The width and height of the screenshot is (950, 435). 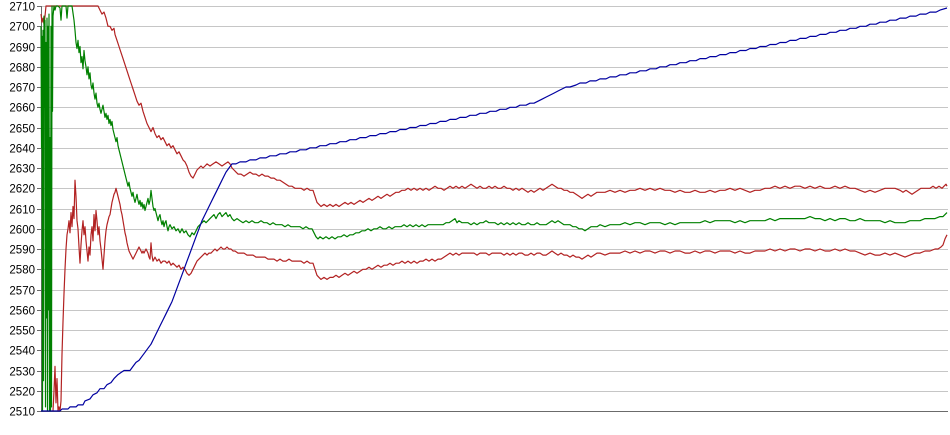 I want to click on y-axis-label: 2510, so click(x=22, y=413).